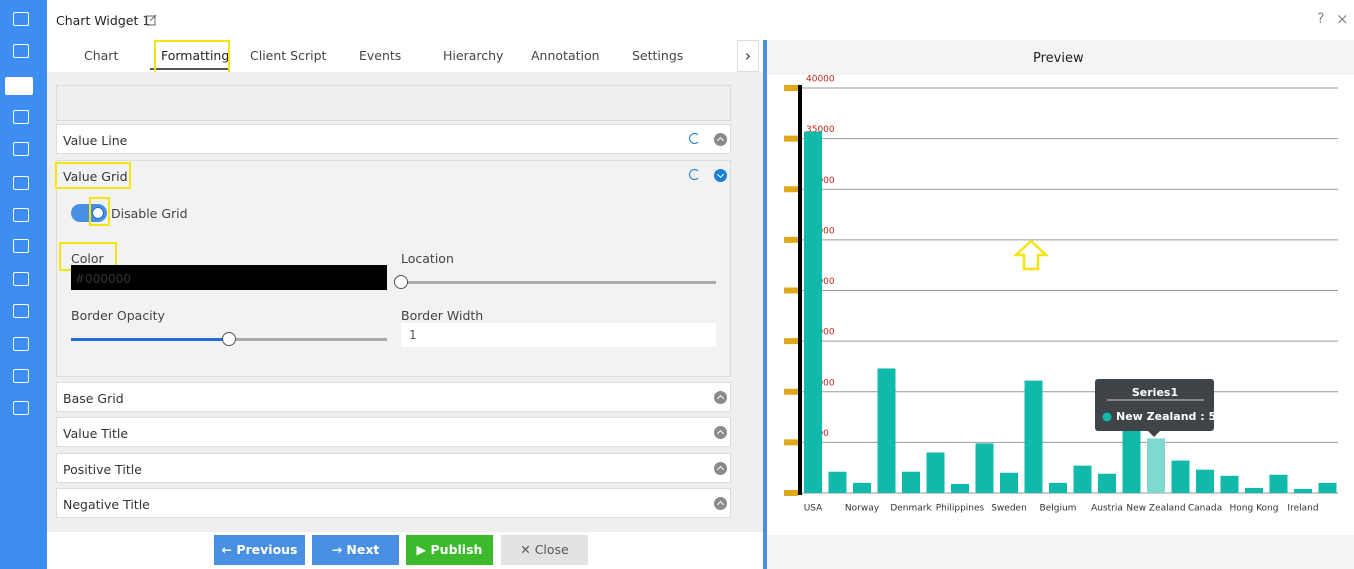  Describe the element at coordinates (558, 282) in the screenshot. I see `slider-track` at that location.